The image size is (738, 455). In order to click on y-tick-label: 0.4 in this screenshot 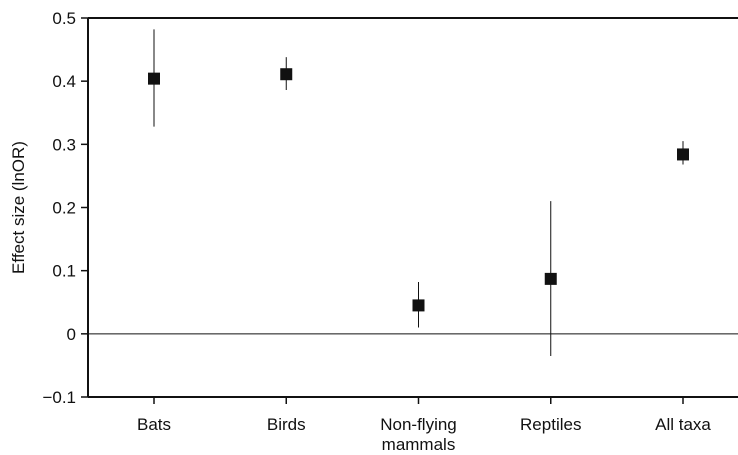, I will do `click(64, 81)`.